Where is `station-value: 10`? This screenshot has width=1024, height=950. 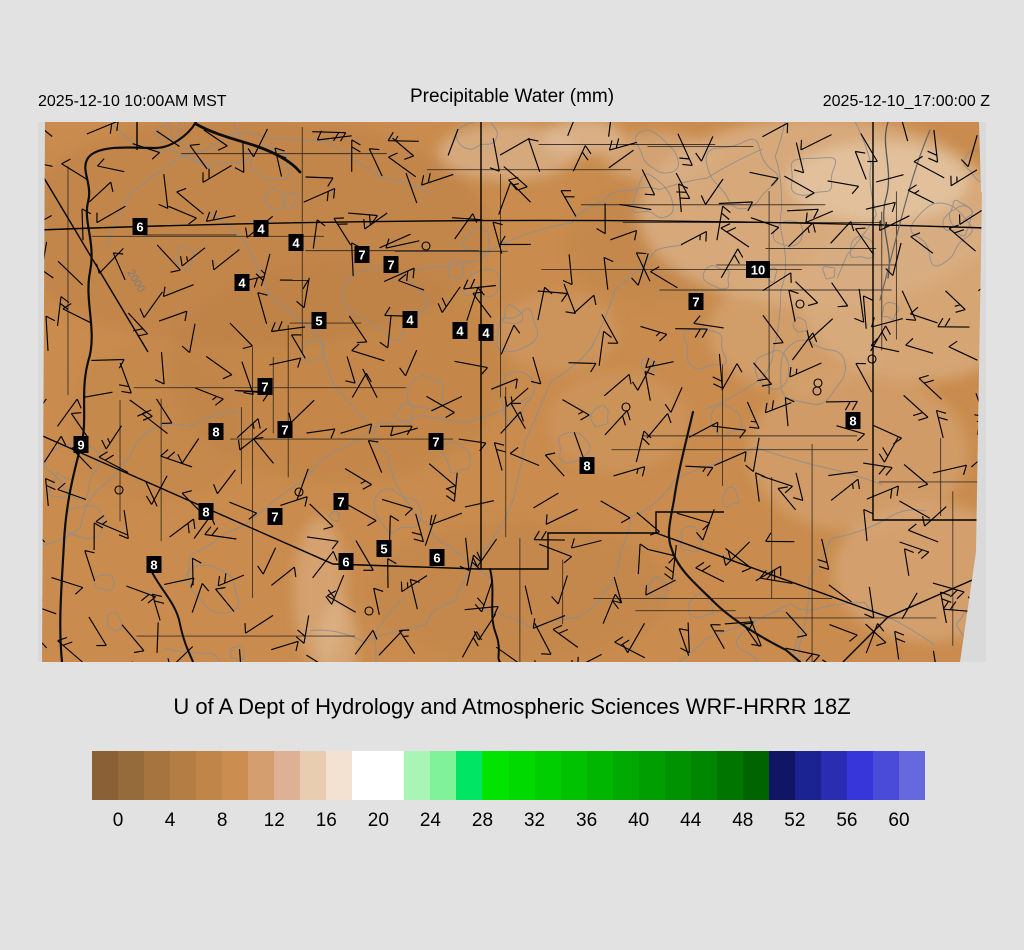 station-value: 10 is located at coordinates (758, 269).